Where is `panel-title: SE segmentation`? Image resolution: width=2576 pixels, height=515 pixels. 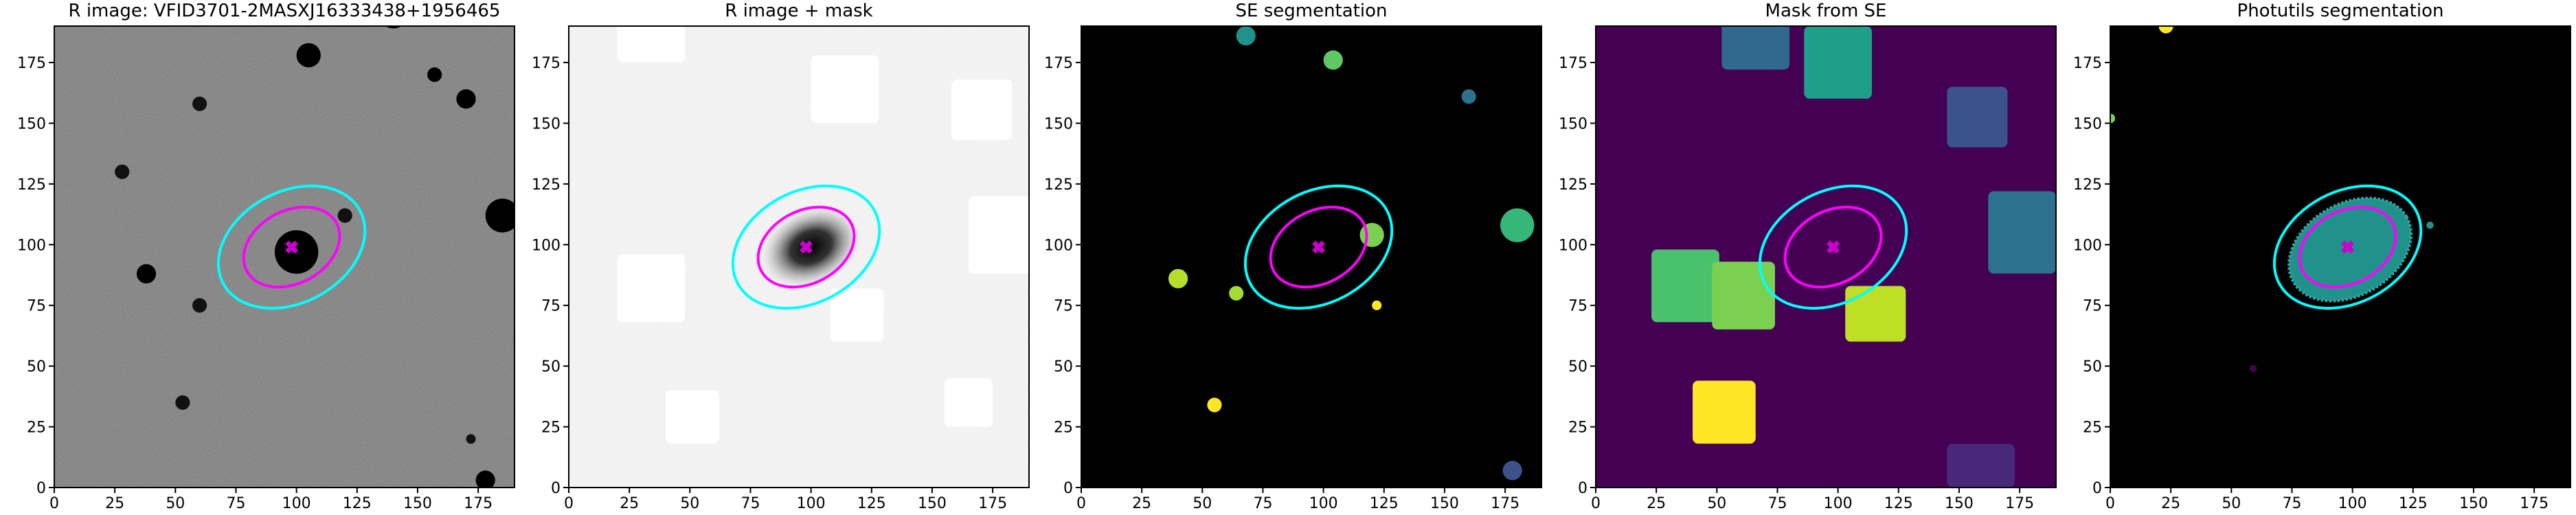 panel-title: SE segmentation is located at coordinates (1312, 11).